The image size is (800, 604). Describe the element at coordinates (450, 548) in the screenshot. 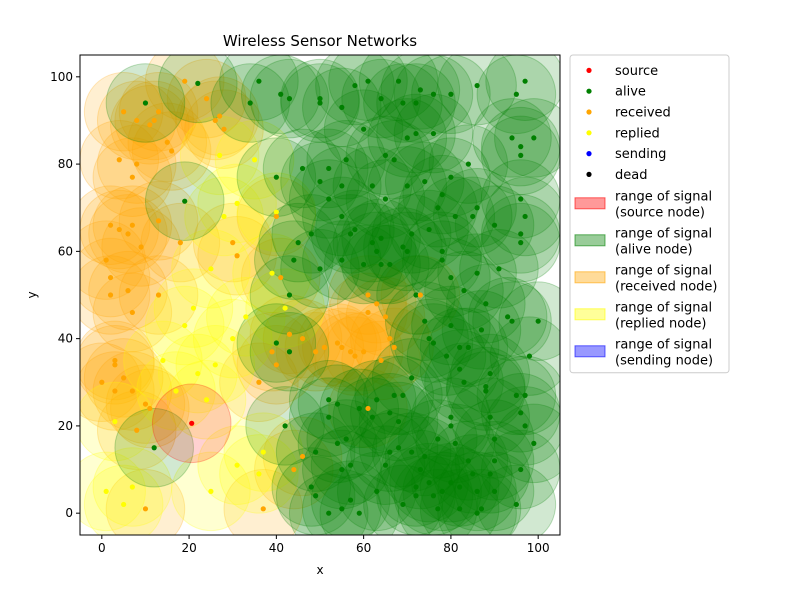

I see `x-tick-label: 80` at that location.